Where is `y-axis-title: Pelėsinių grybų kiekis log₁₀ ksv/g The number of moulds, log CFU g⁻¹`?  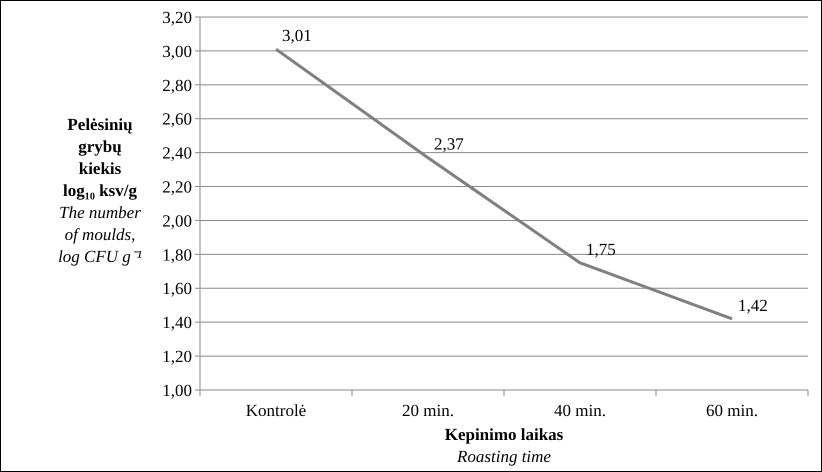 y-axis-title: Pelėsinių grybų kiekis log₁₀ ksv/g The number of moulds, log CFU g⁻¹ is located at coordinates (100, 190).